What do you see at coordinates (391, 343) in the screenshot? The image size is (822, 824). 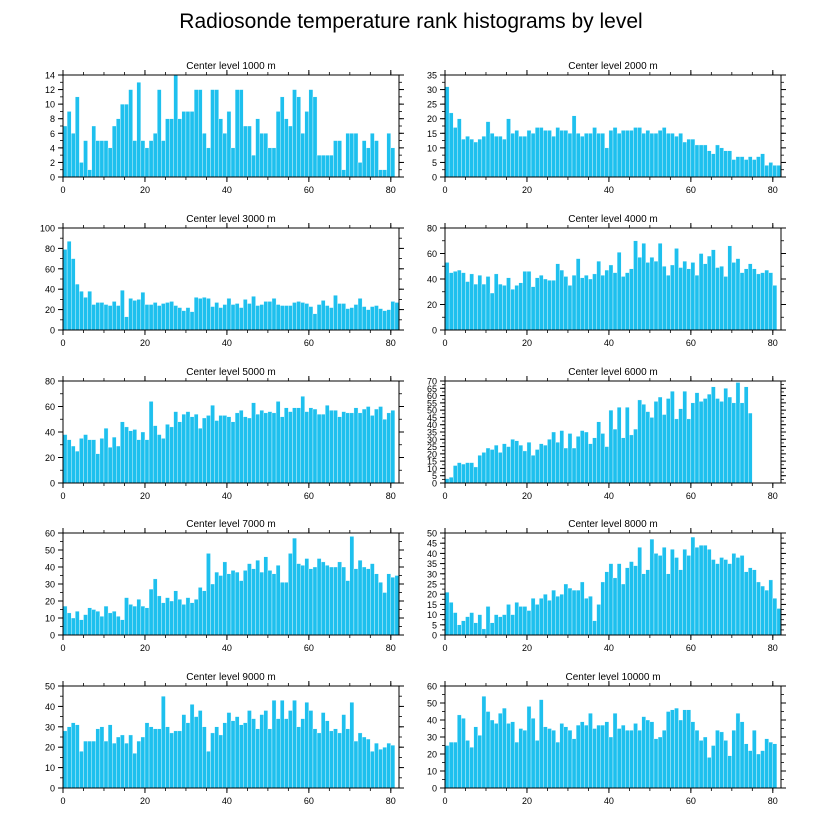 I see `x-tick-label: 80` at bounding box center [391, 343].